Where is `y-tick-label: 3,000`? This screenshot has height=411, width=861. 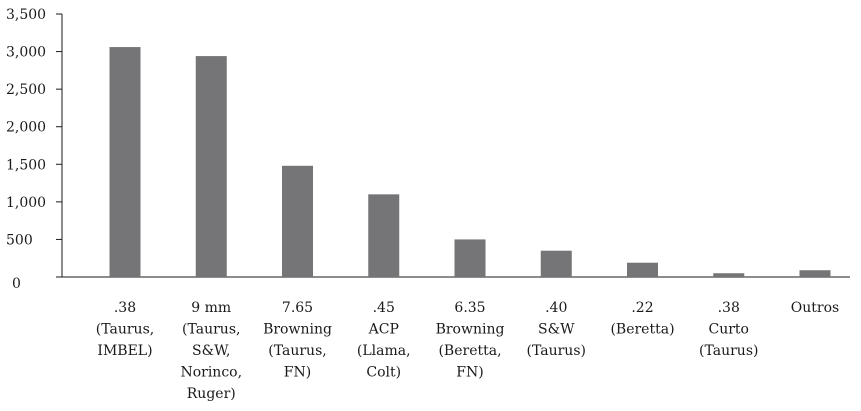
y-tick-label: 3,000 is located at coordinates (26, 53).